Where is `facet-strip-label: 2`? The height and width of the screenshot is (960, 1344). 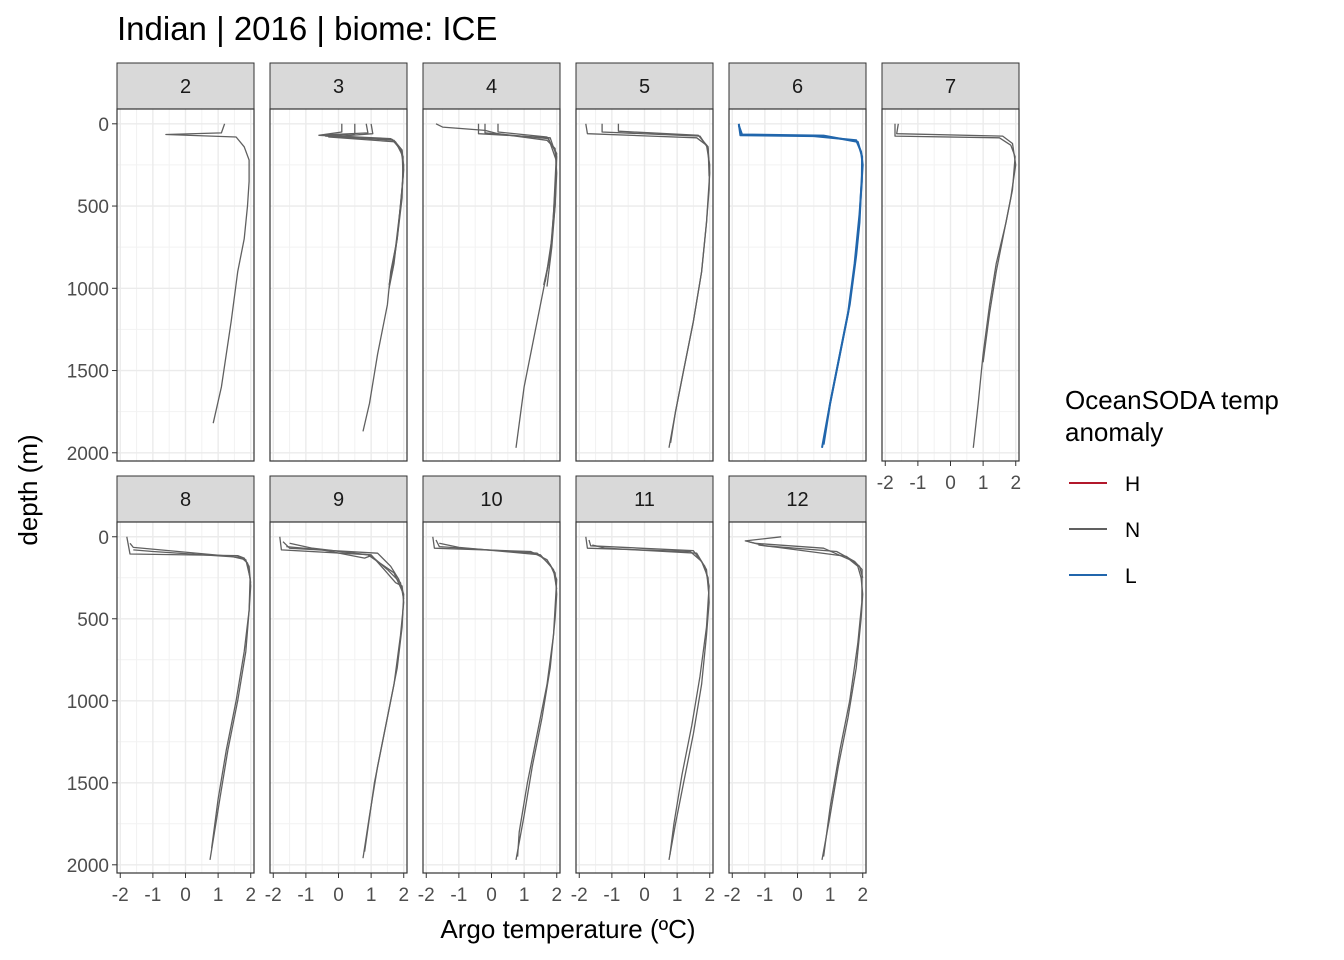
facet-strip-label: 2 is located at coordinates (185, 87).